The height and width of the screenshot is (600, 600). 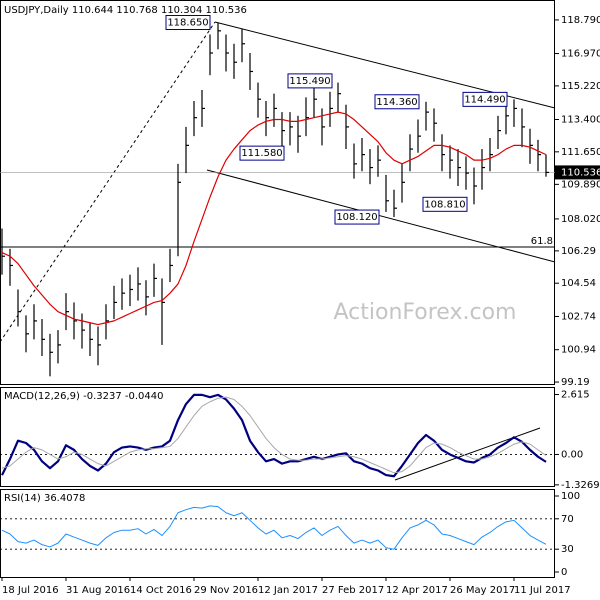 I want to click on x-tick-label: 18 Jul 2016, so click(x=30, y=590).